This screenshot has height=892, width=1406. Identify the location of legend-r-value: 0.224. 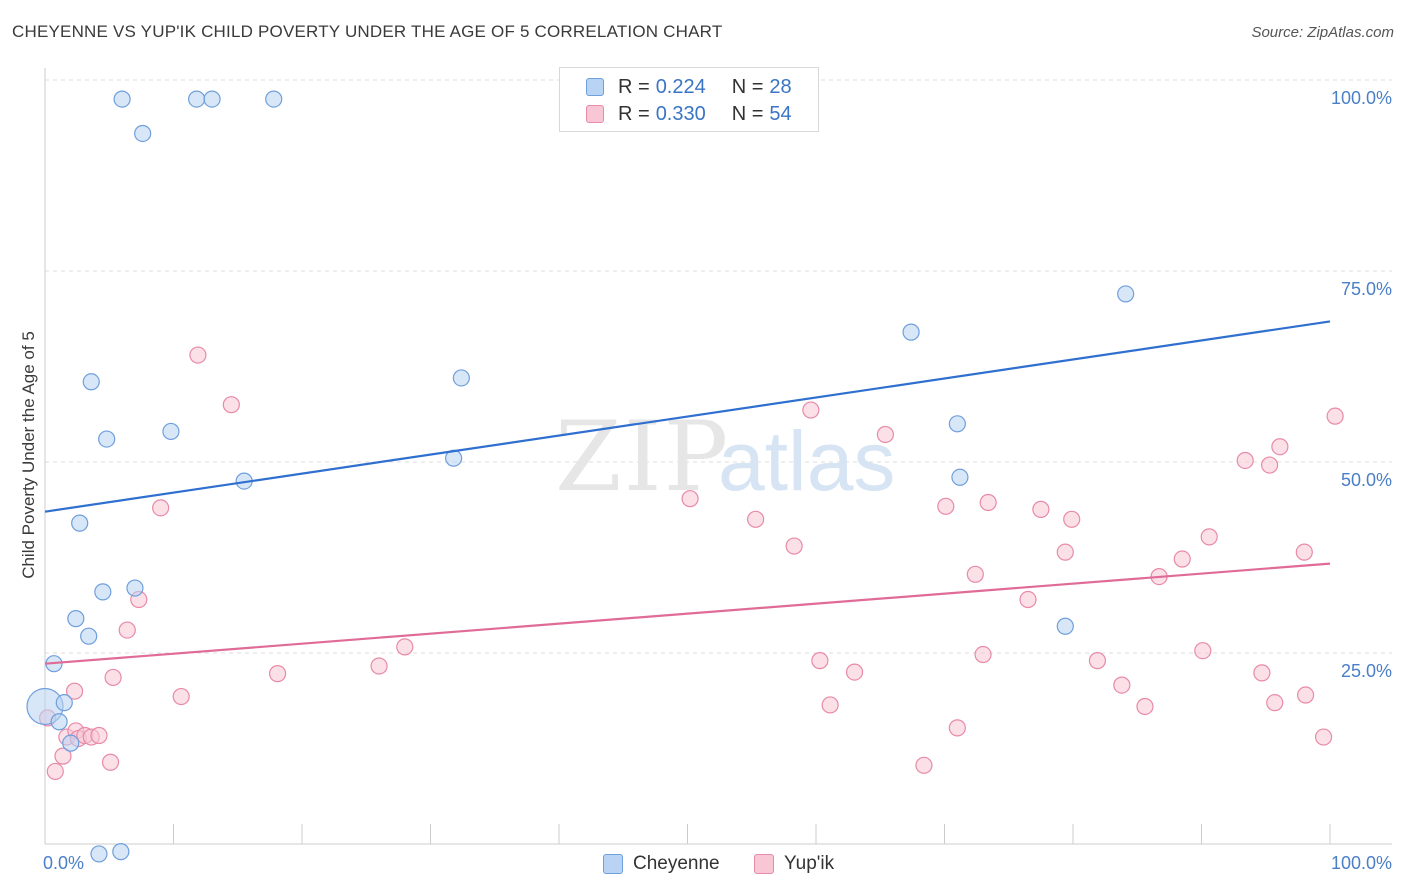
(680, 86).